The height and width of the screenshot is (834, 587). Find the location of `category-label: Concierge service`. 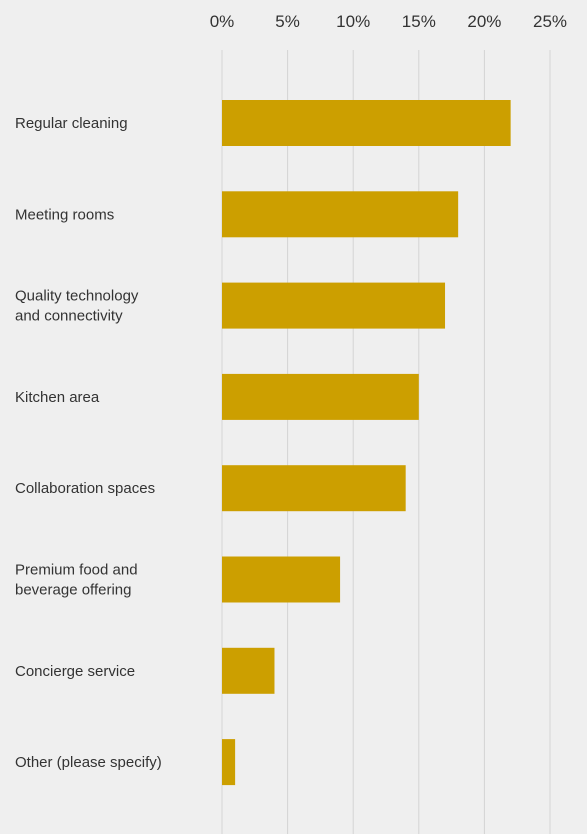

category-label: Concierge service is located at coordinates (75, 671).